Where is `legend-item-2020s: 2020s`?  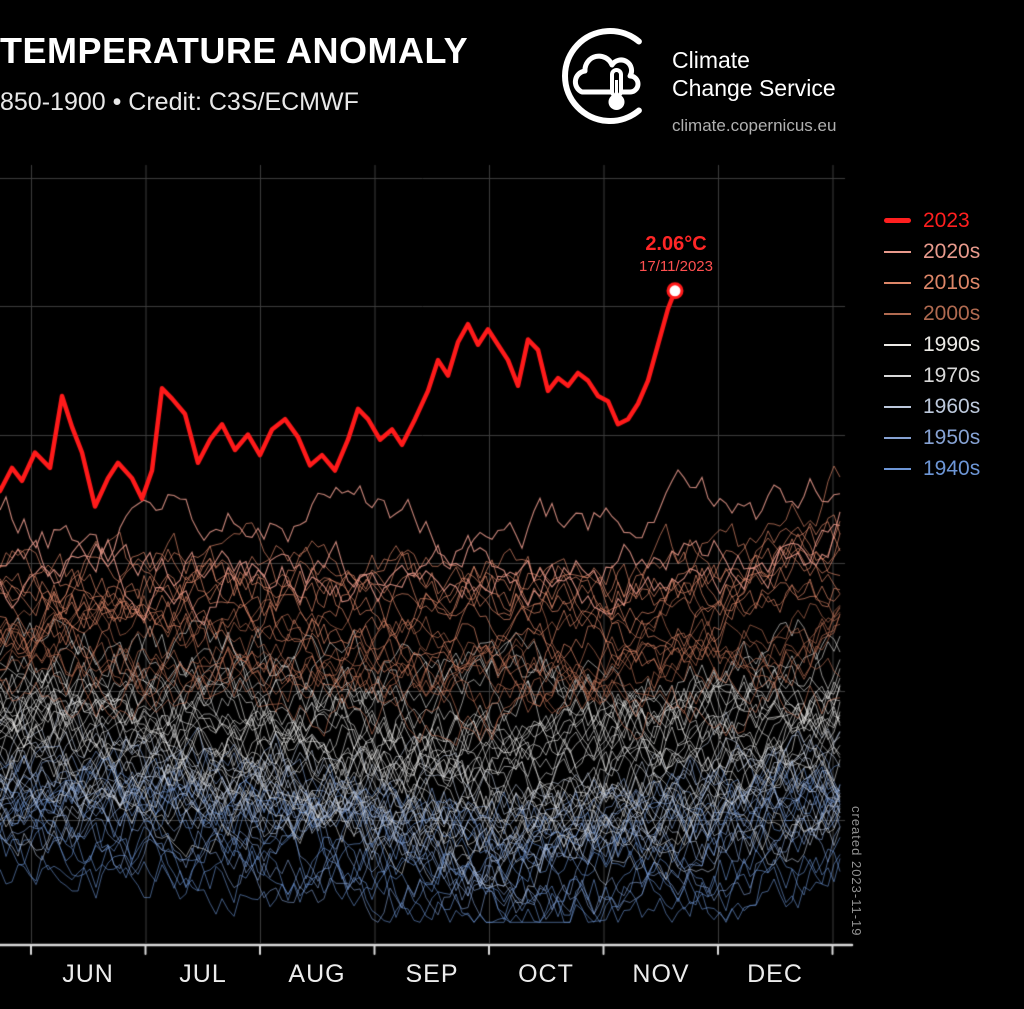
legend-item-2020s: 2020s is located at coordinates (932, 251).